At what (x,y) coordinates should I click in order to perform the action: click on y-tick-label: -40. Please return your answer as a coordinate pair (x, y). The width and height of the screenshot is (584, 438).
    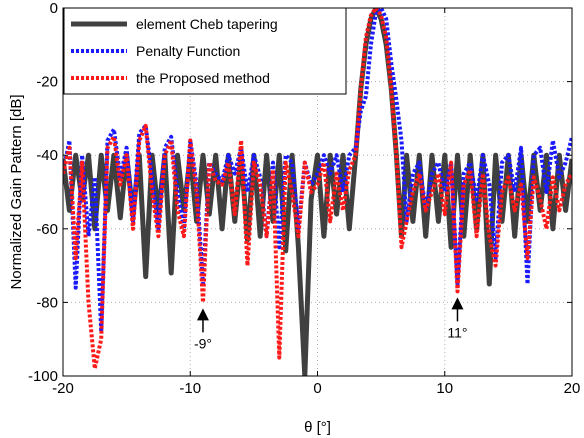
    Looking at the image, I should click on (47, 155).